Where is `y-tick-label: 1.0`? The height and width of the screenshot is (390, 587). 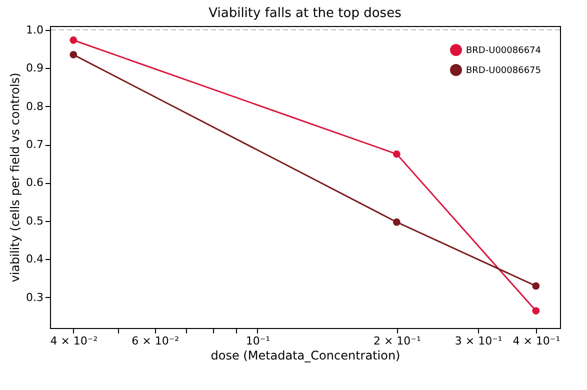 y-tick-label: 1.0 is located at coordinates (35, 29).